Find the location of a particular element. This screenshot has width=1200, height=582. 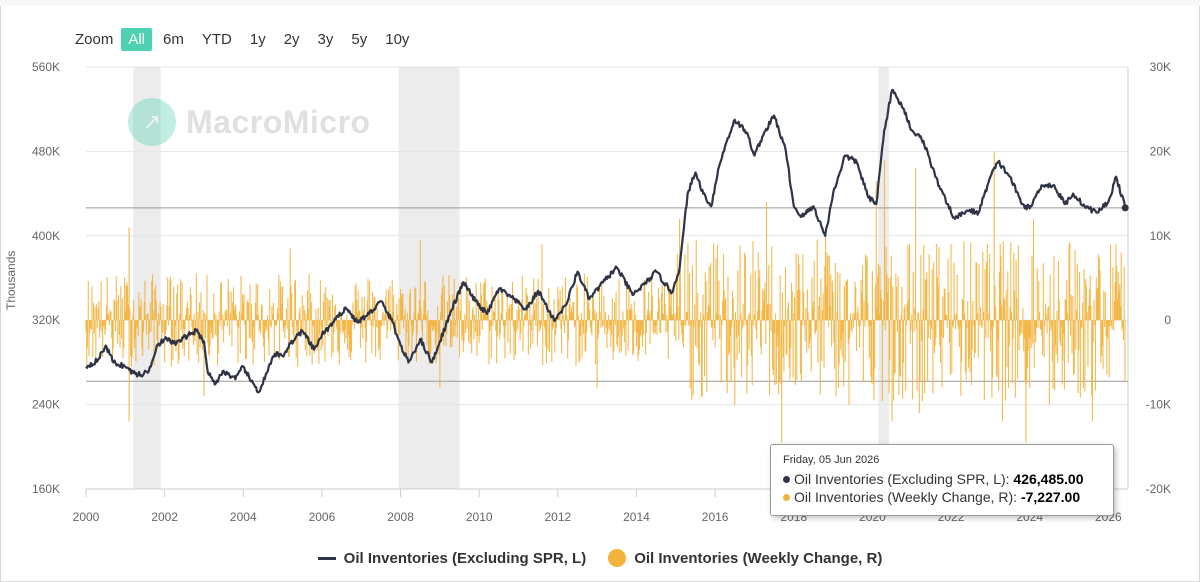

x-axis-tick-label: 2002 is located at coordinates (164, 517).